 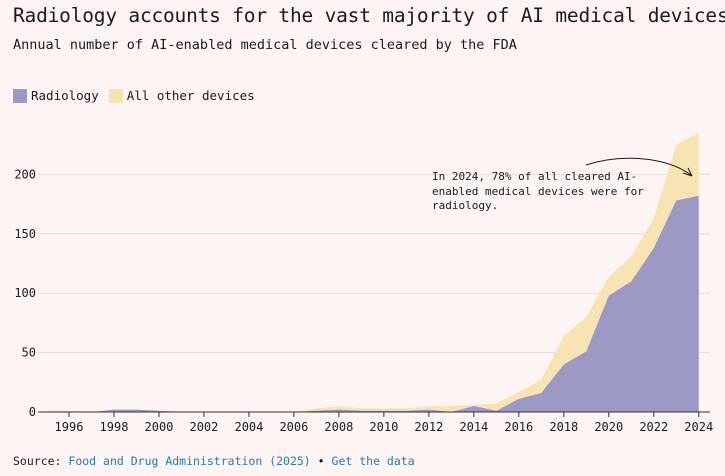 What do you see at coordinates (159, 427) in the screenshot?
I see `x-tick-label-2000: 2000` at bounding box center [159, 427].